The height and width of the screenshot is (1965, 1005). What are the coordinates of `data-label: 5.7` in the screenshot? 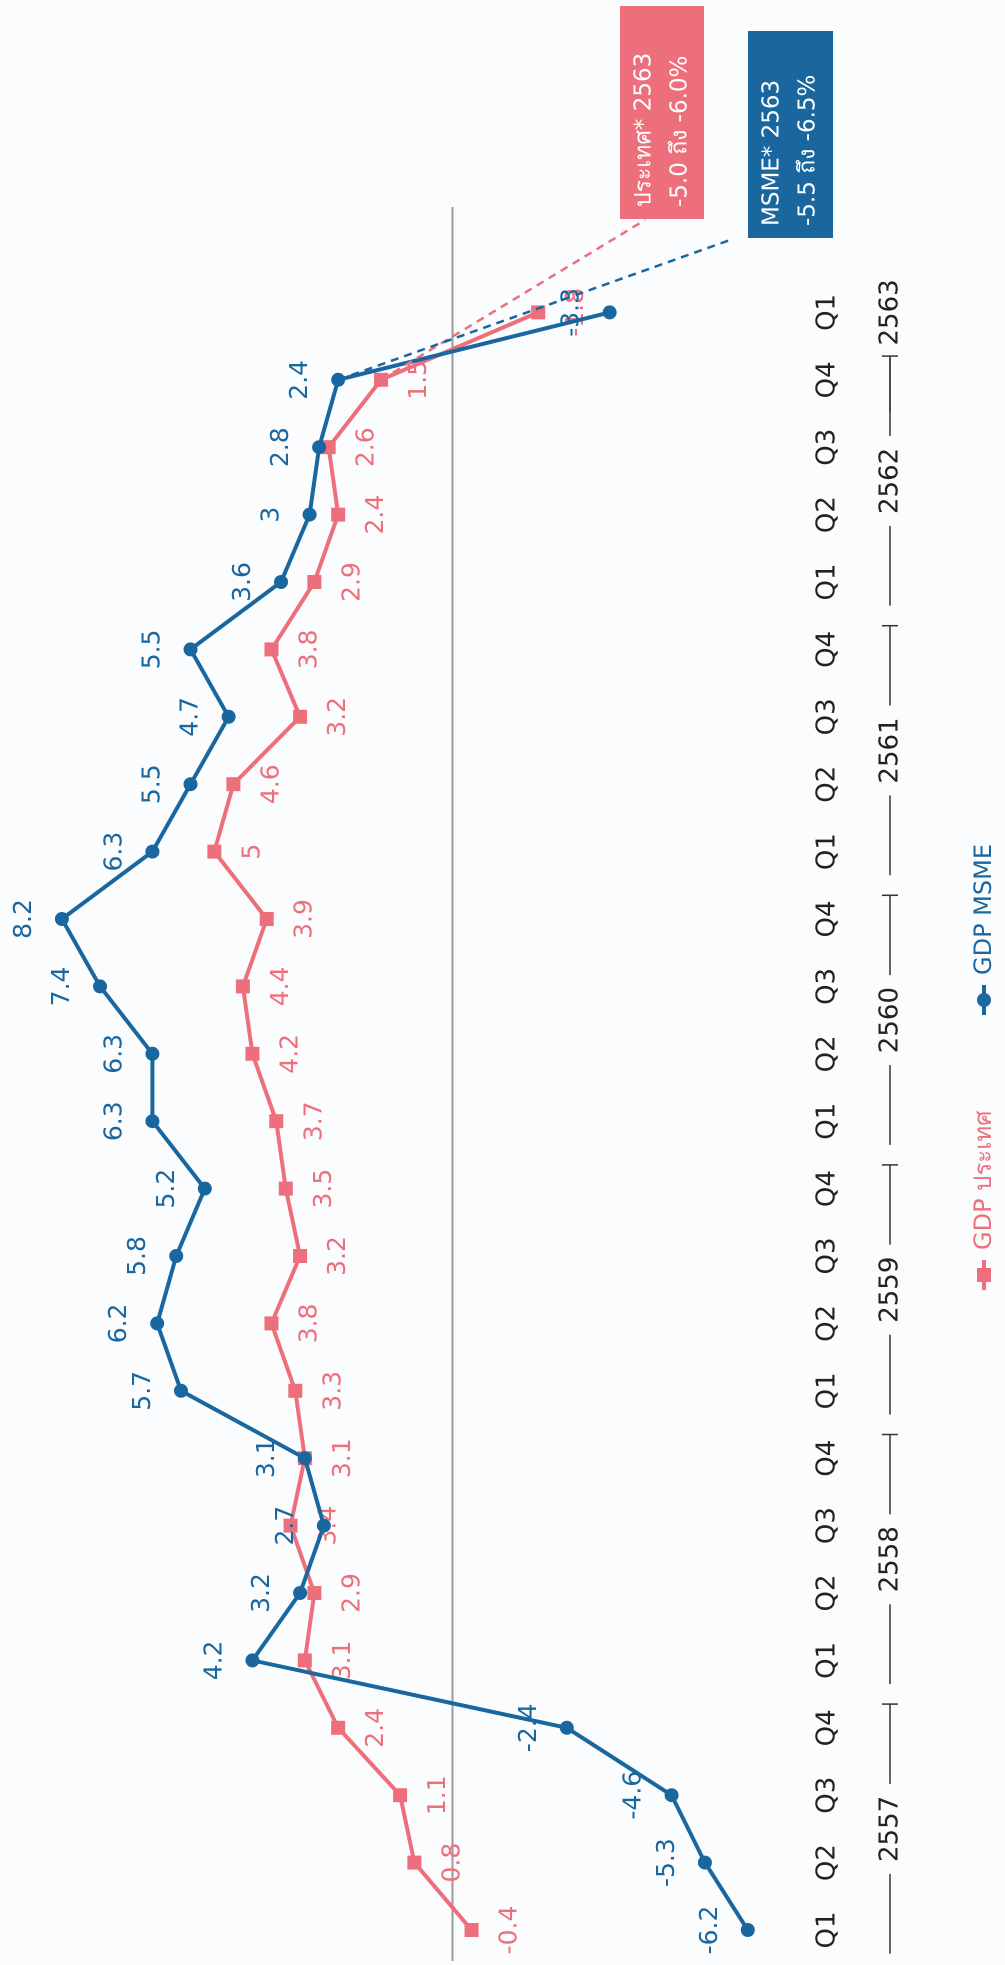 It's located at (141, 1391).